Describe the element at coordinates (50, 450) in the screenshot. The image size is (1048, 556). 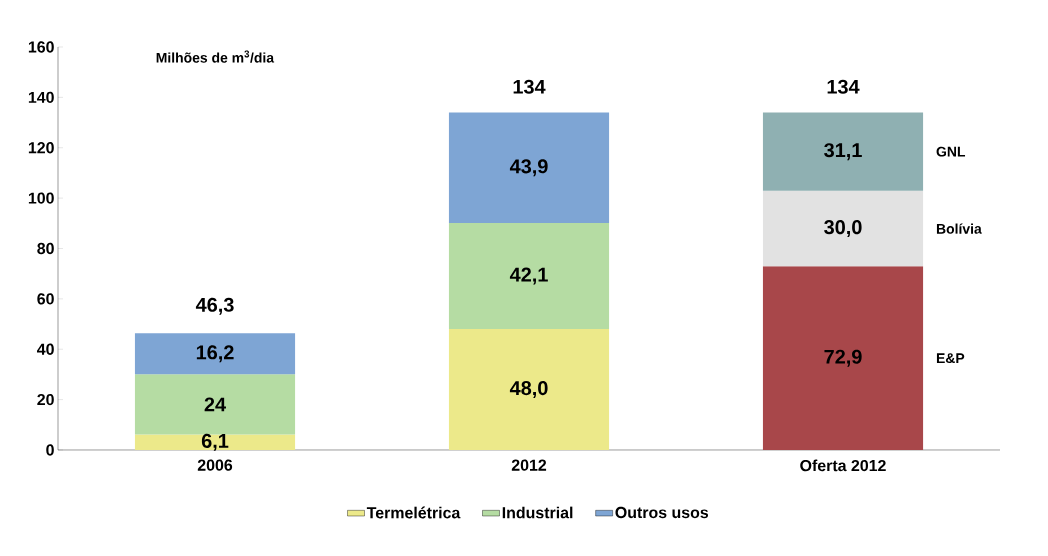
I see `y-tick-label: 0` at that location.